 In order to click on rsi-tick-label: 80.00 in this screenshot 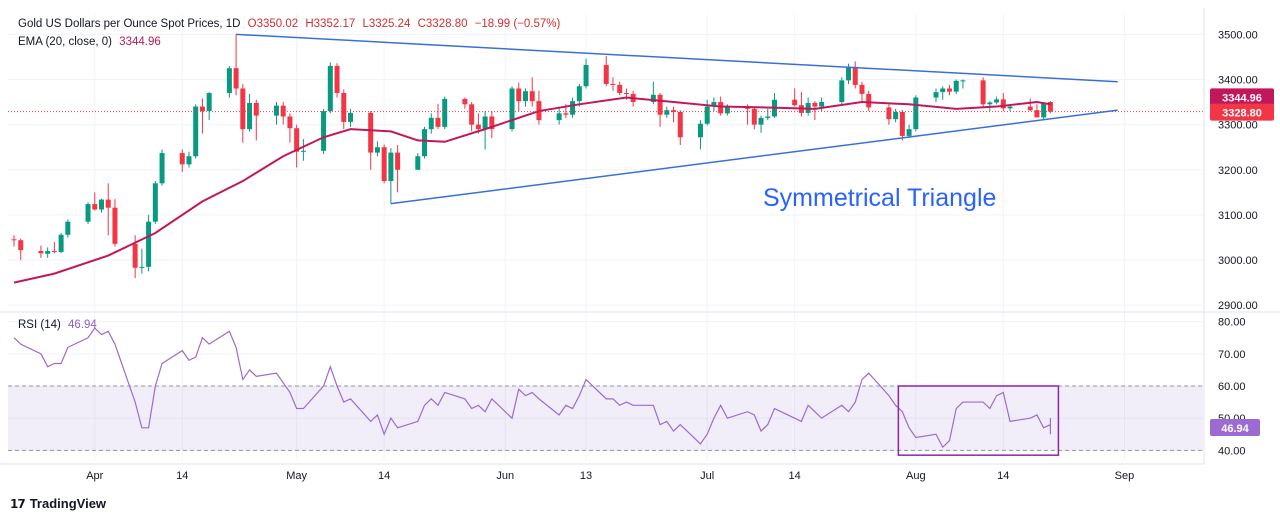, I will do `click(1232, 323)`.